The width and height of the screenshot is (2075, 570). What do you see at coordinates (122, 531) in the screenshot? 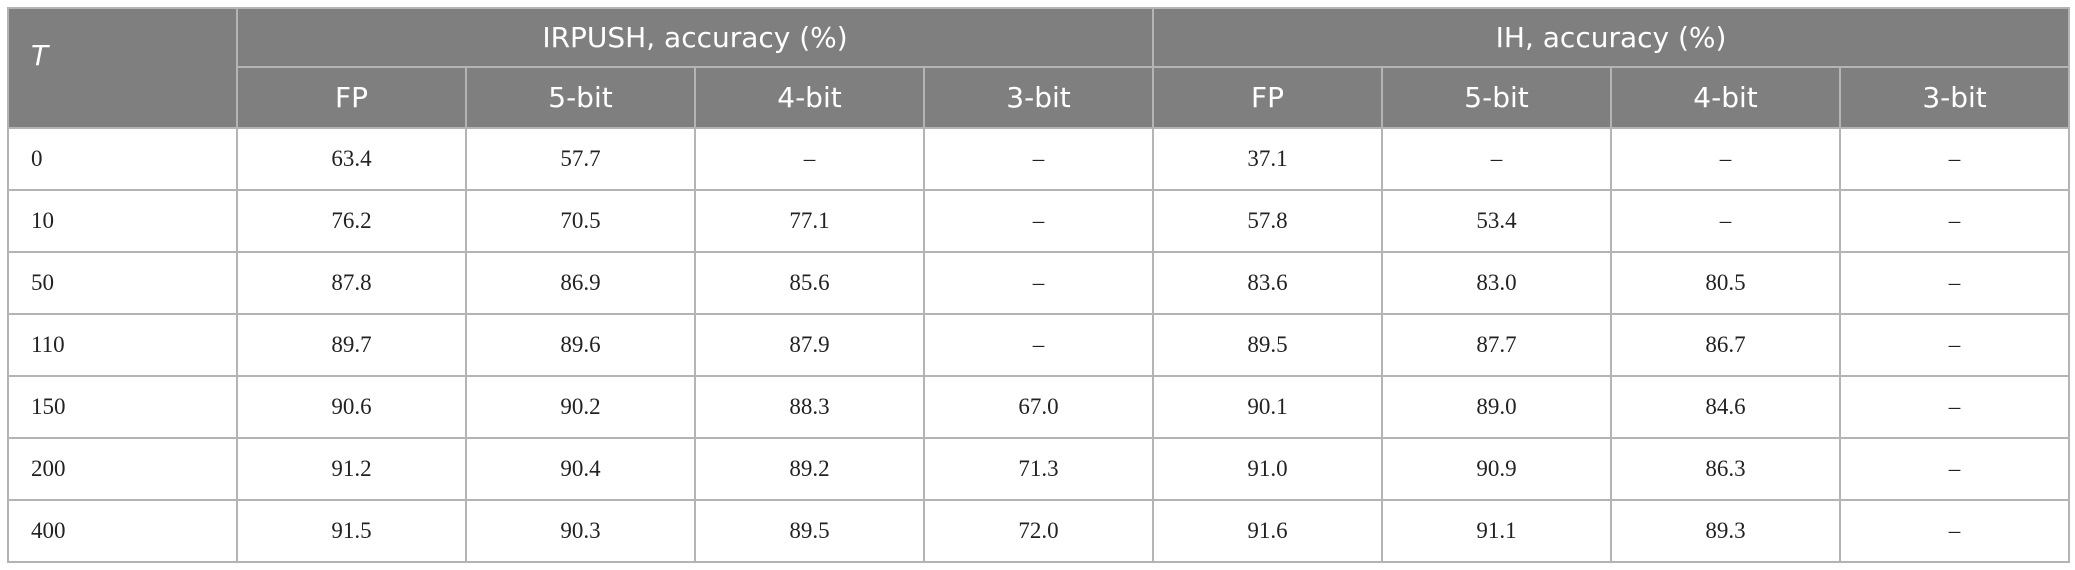
I see `row-label: 400` at bounding box center [122, 531].